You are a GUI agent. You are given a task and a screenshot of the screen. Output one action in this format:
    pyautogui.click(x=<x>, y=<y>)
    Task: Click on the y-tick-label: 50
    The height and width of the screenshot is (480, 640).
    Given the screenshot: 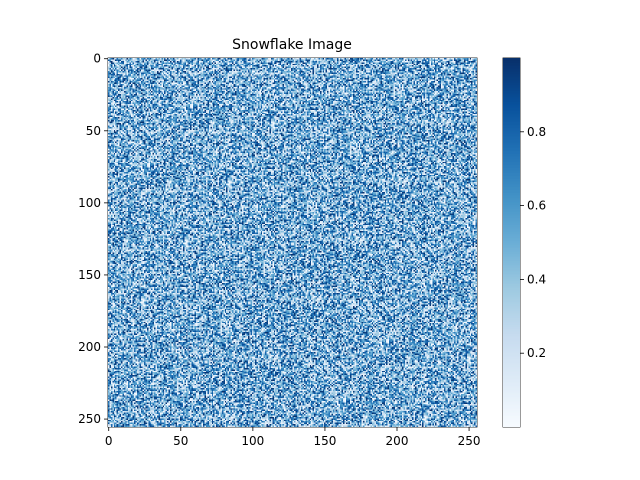 What is the action you would take?
    pyautogui.click(x=93, y=131)
    